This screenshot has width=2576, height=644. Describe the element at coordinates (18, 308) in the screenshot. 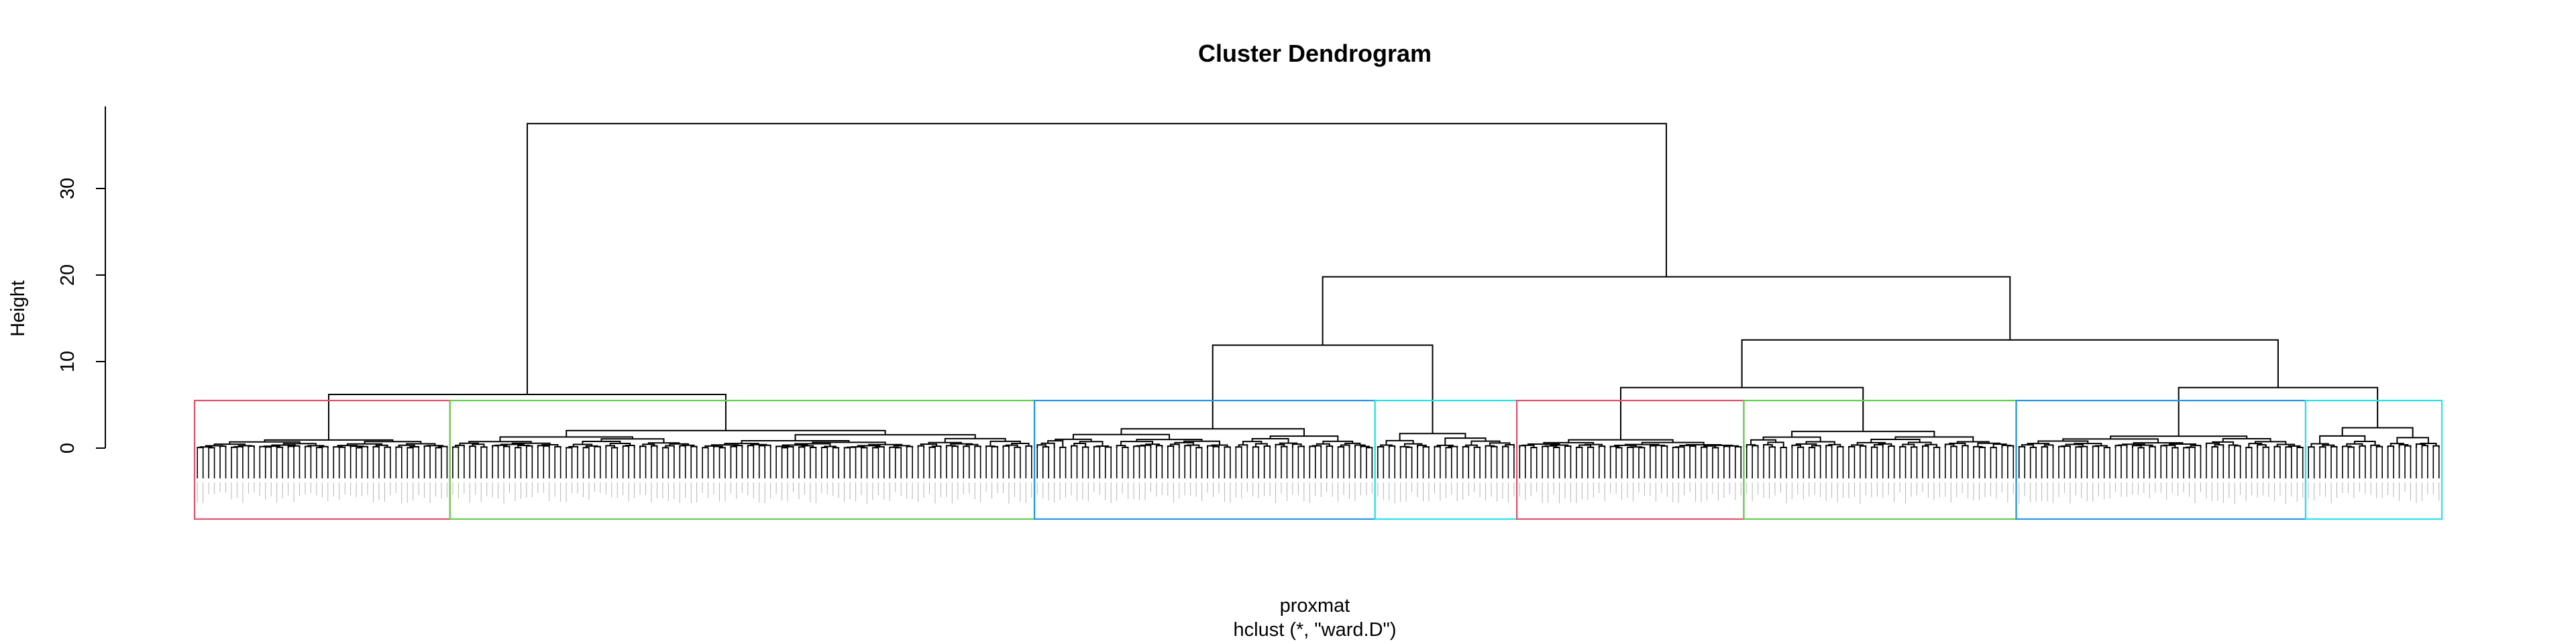

I see `y-axis-label: Height` at that location.